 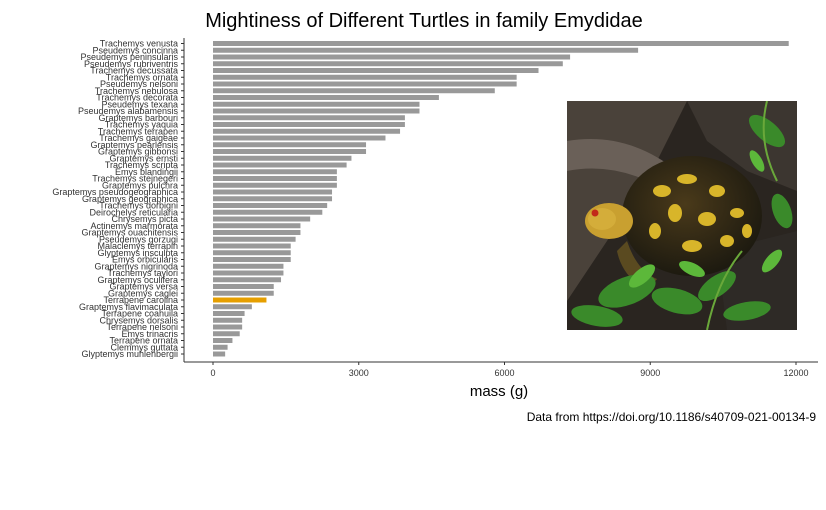 What do you see at coordinates (143, 341) in the screenshot?
I see `category-label: Terrapene ornata` at bounding box center [143, 341].